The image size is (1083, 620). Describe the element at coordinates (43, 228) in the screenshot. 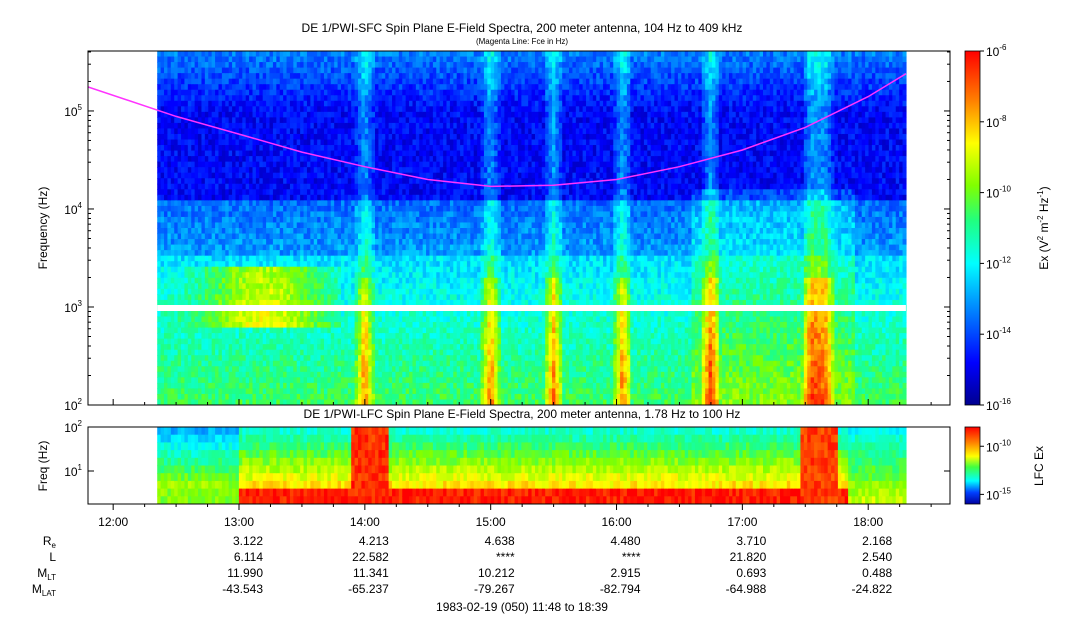

I see `sfc-ylabel: Frequency (Hz)` at that location.